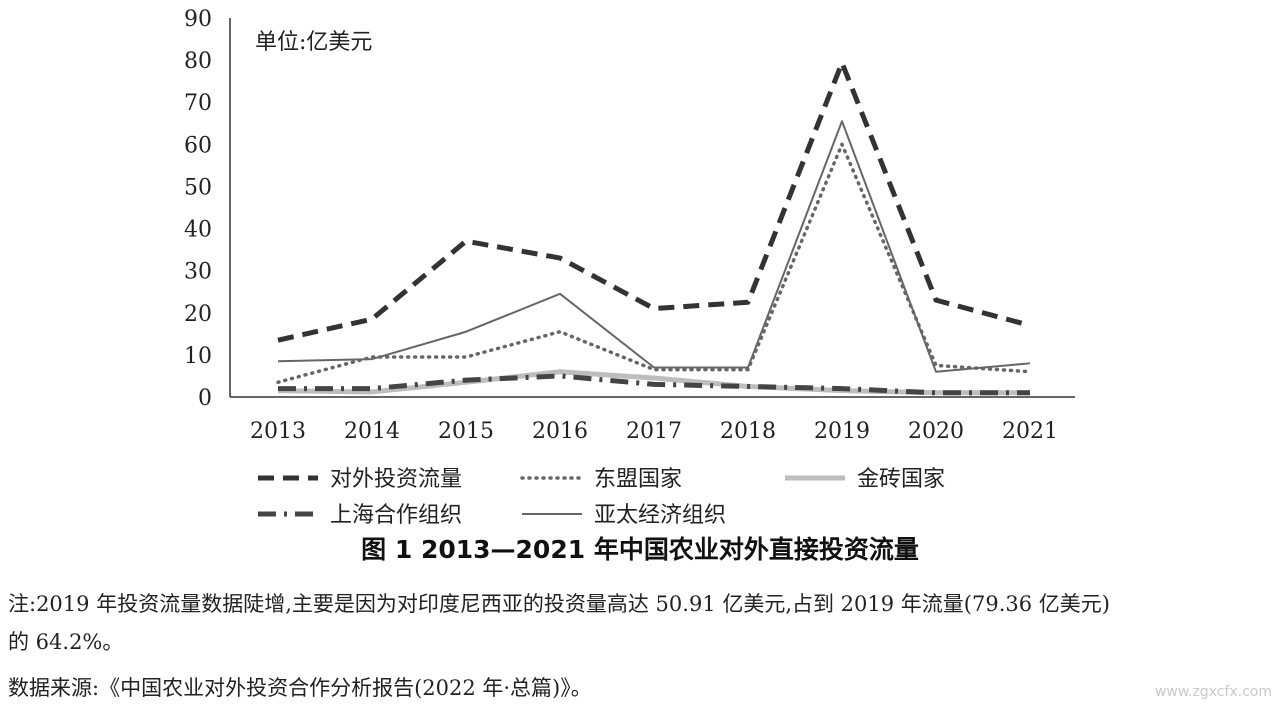  I want to click on legend-label: 东盟国家, so click(638, 479).